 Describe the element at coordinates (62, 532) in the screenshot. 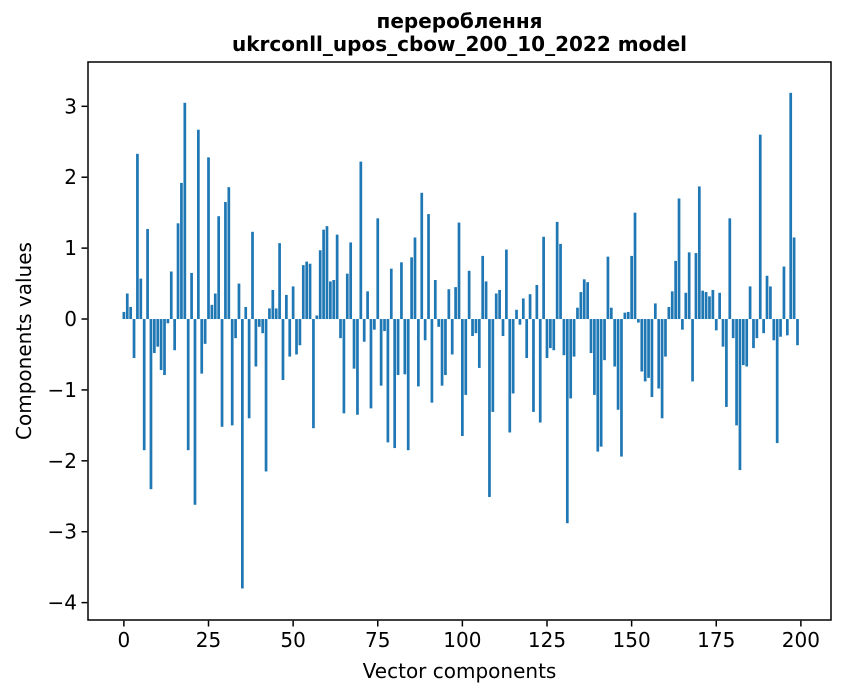

I see `y-tick-label: −3` at that location.